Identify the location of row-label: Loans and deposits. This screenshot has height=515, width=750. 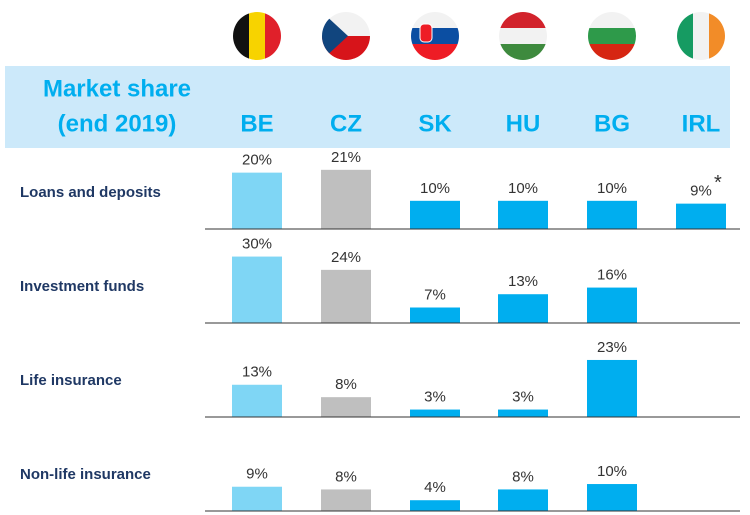
(90, 192).